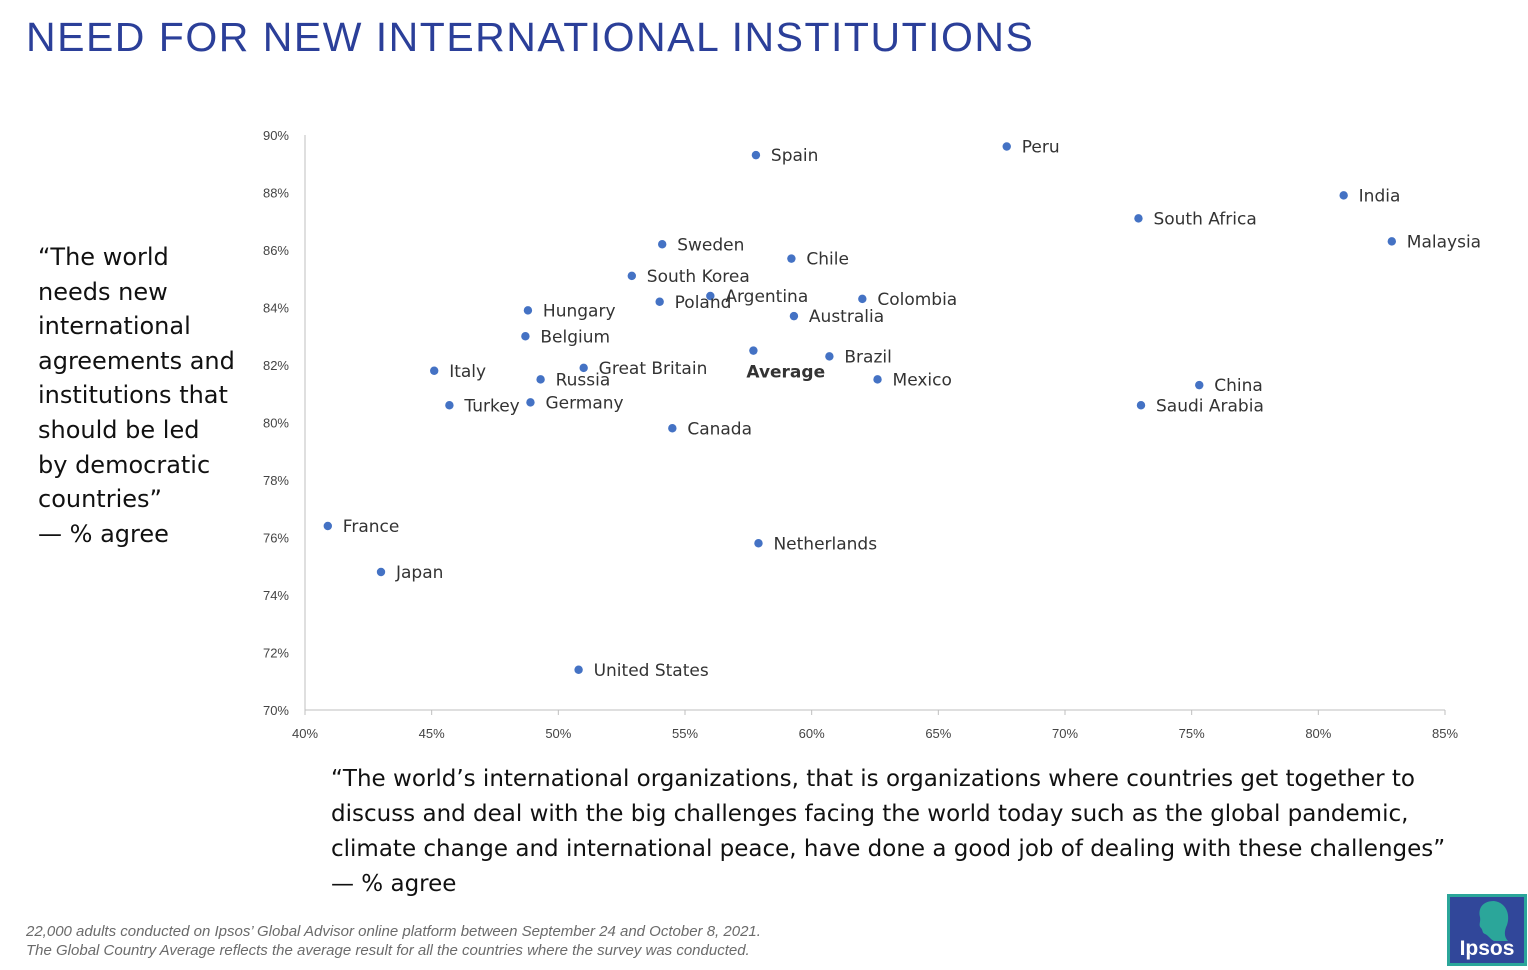 The width and height of the screenshot is (1528, 970). What do you see at coordinates (766, 297) in the screenshot?
I see `point-label: Argentina` at bounding box center [766, 297].